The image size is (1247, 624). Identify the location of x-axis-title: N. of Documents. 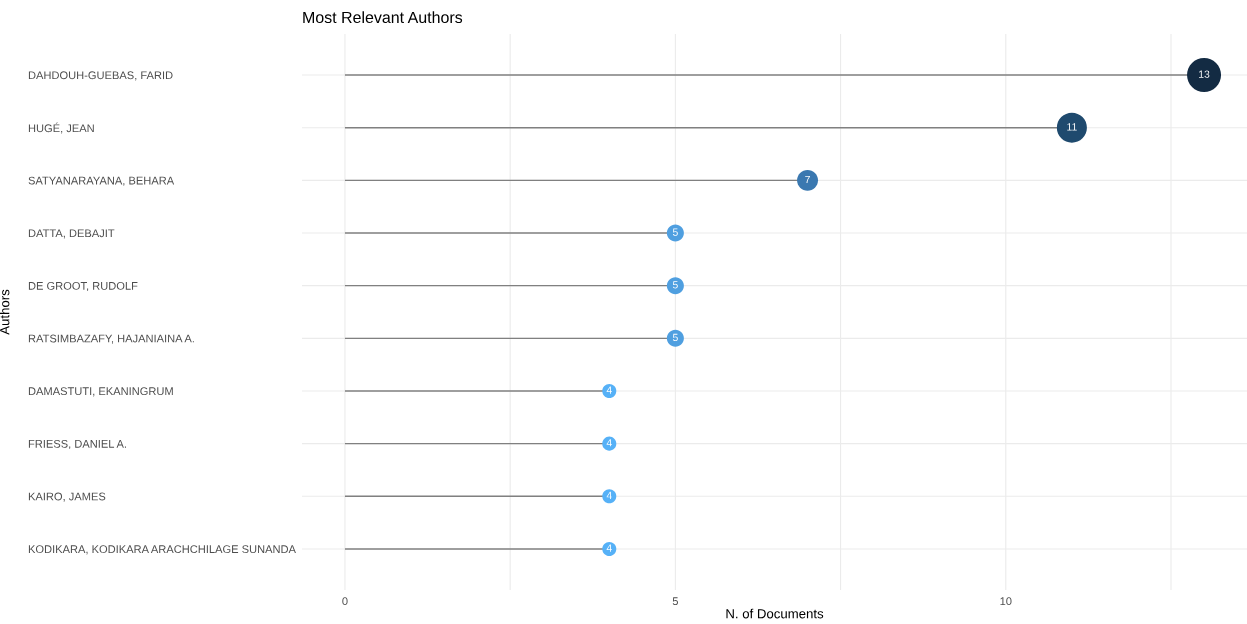
(775, 613).